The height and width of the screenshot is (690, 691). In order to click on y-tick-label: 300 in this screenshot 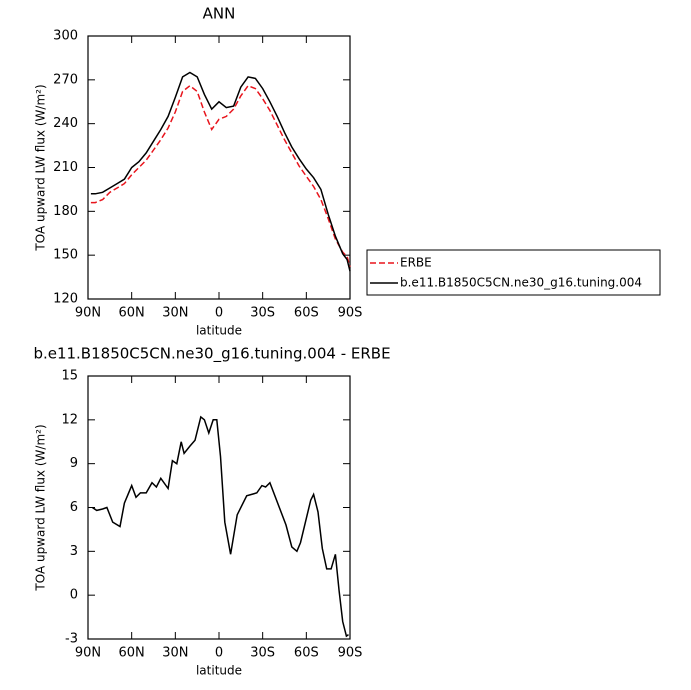, I will do `click(65, 36)`.